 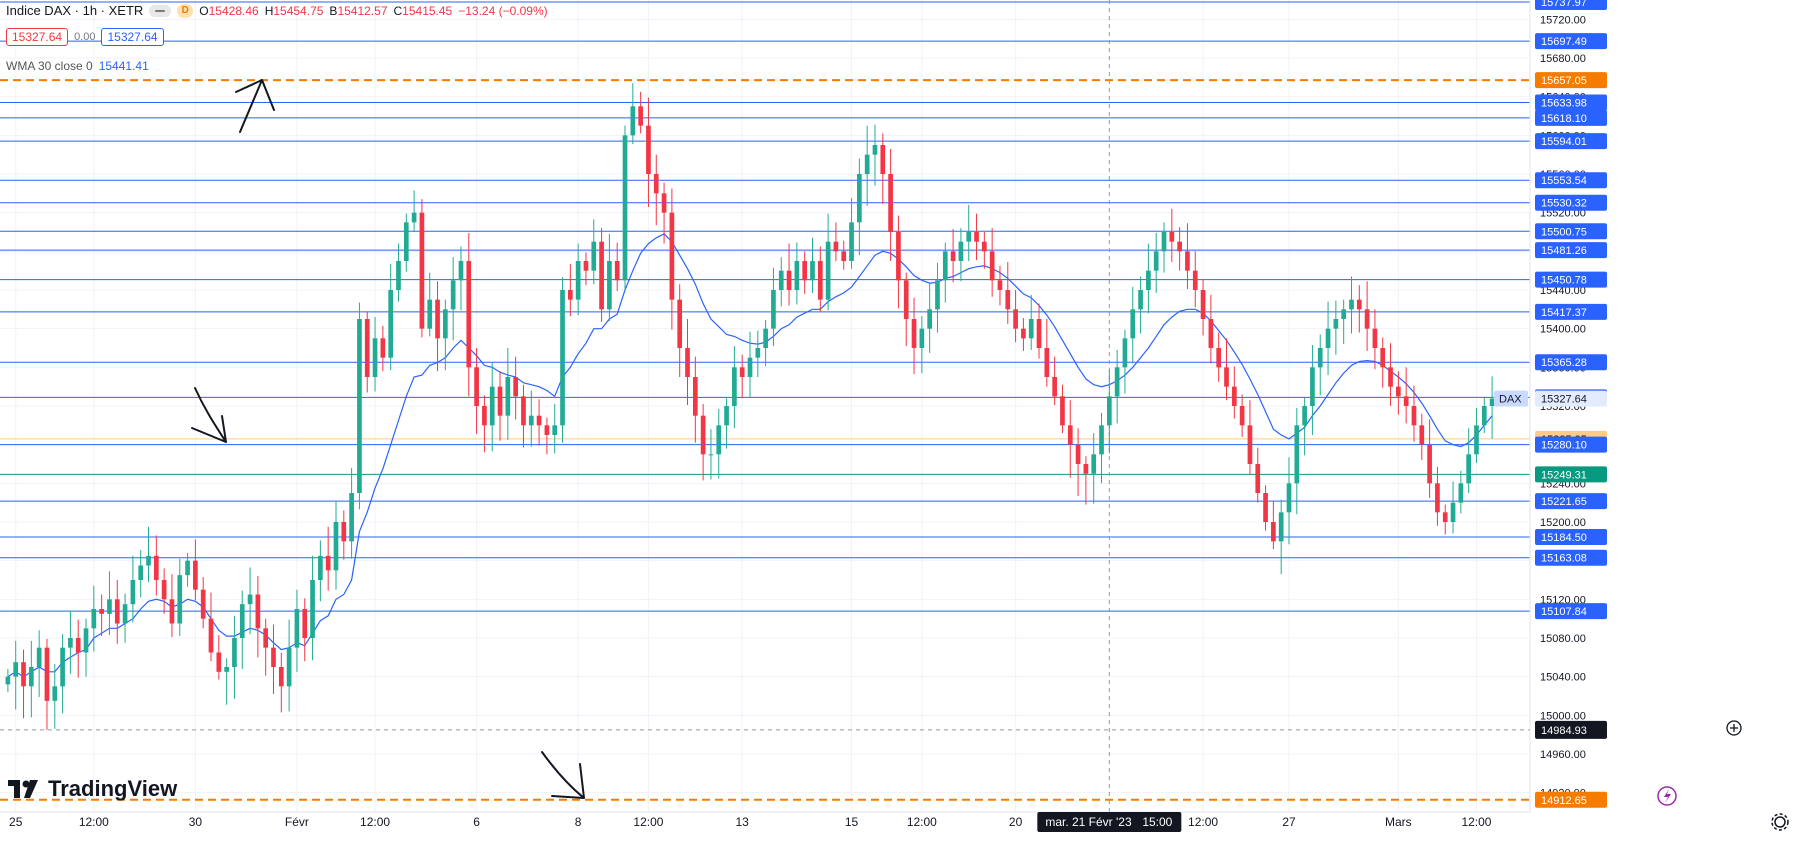 What do you see at coordinates (1780, 822) in the screenshot?
I see `settings-gear-icon` at bounding box center [1780, 822].